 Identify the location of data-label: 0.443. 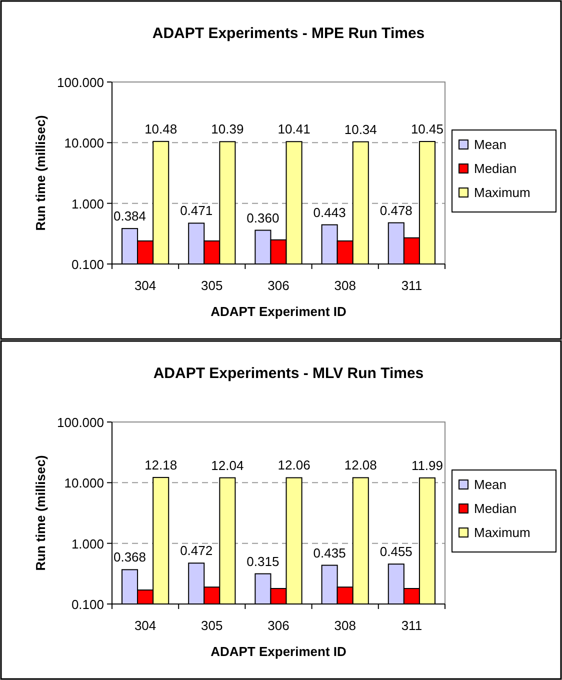
(329, 212).